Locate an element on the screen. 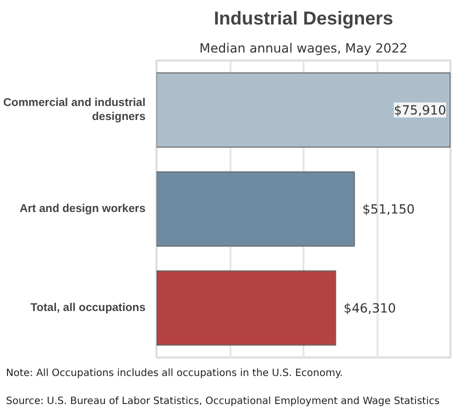 The image size is (464, 412). y-tick-label: Total, all occupations is located at coordinates (88, 308).